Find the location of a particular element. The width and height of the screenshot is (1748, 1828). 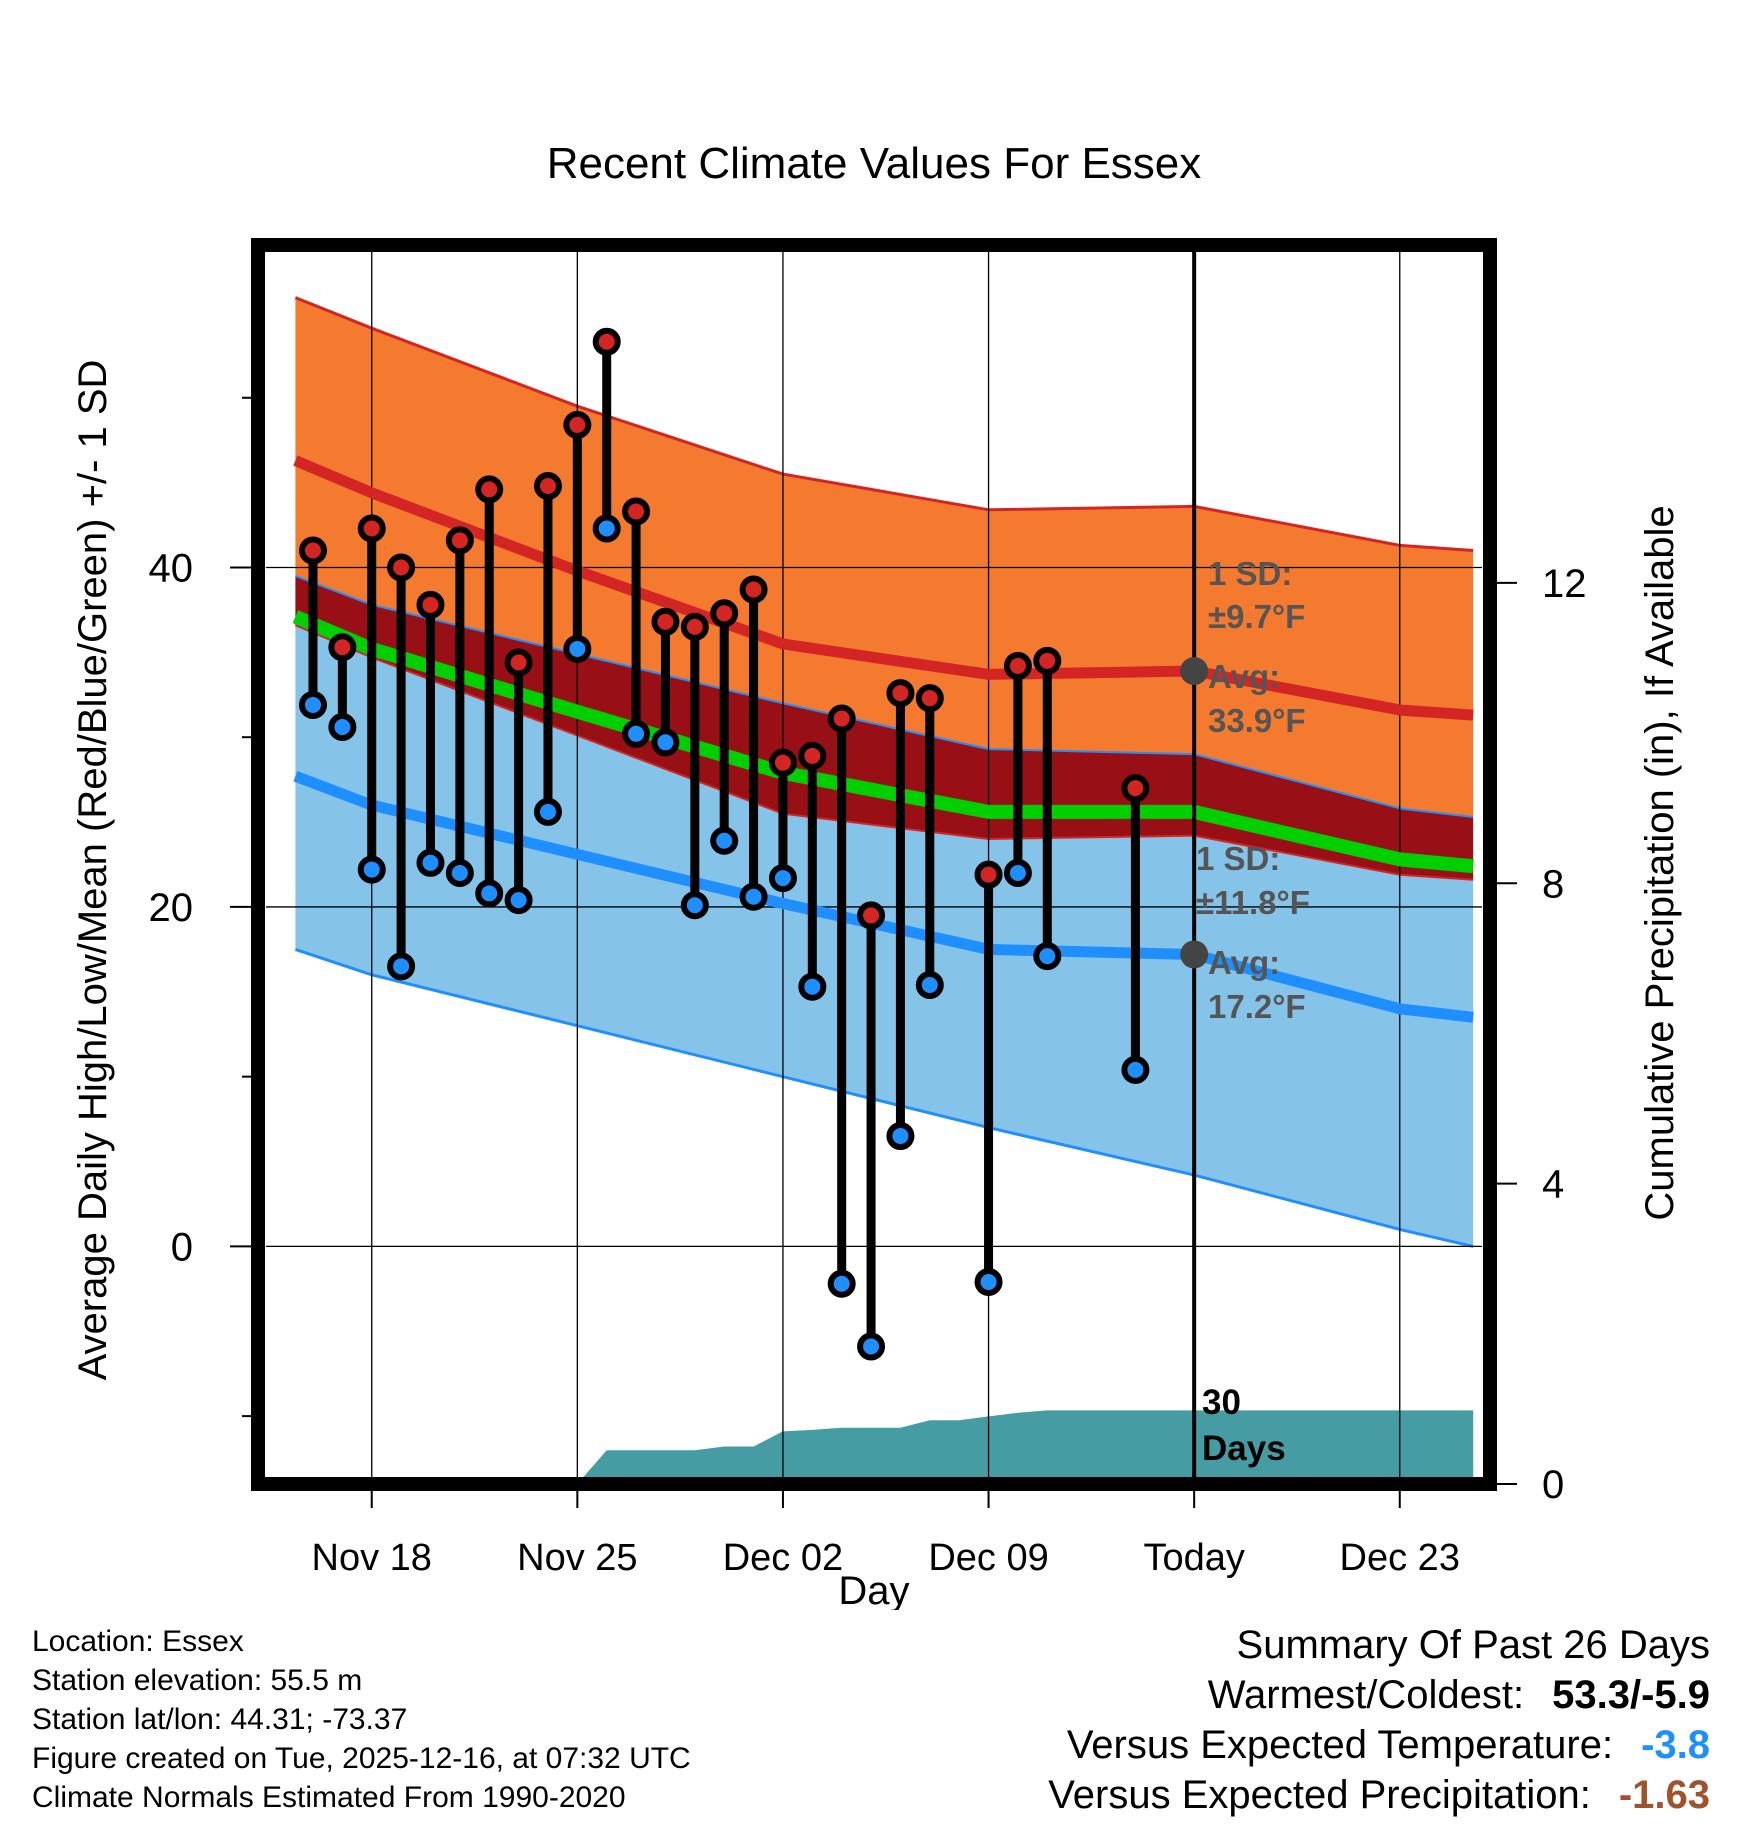

precip-anomaly-label: Versus Expected Precipitation: is located at coordinates (1319, 1795).